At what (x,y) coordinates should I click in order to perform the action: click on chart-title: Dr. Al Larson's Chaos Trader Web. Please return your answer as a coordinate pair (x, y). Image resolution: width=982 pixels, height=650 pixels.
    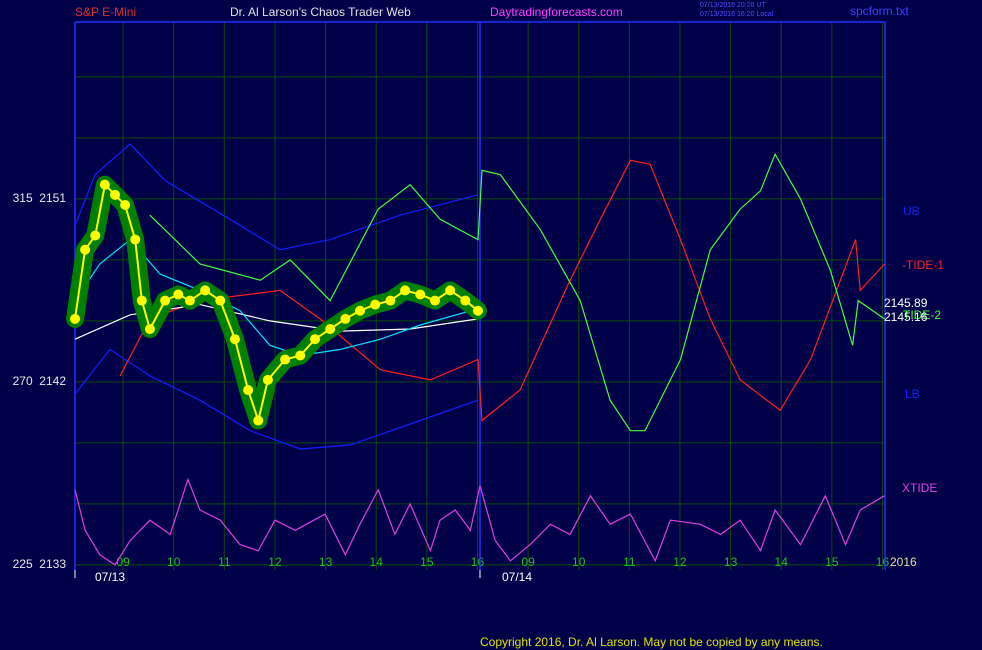
    Looking at the image, I should click on (320, 12).